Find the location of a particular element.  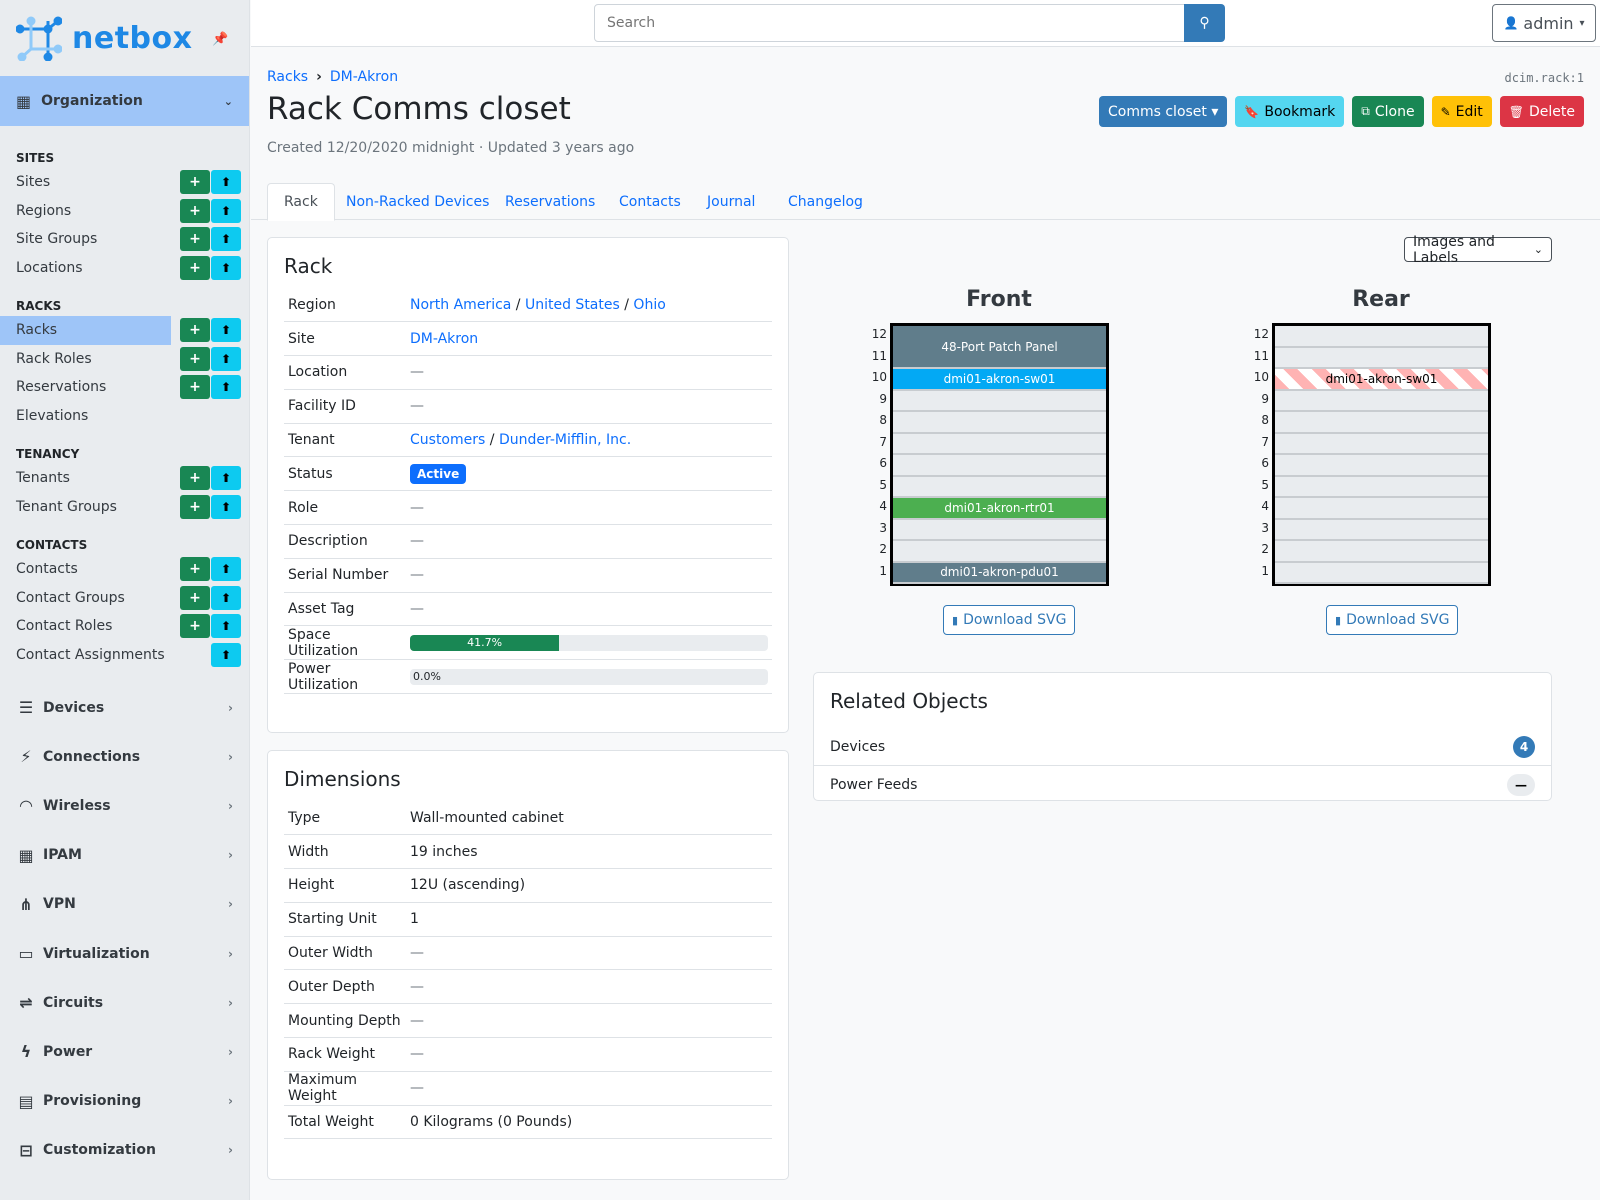

user-menu-button: 👤 admin ▾ is located at coordinates (1544, 23).